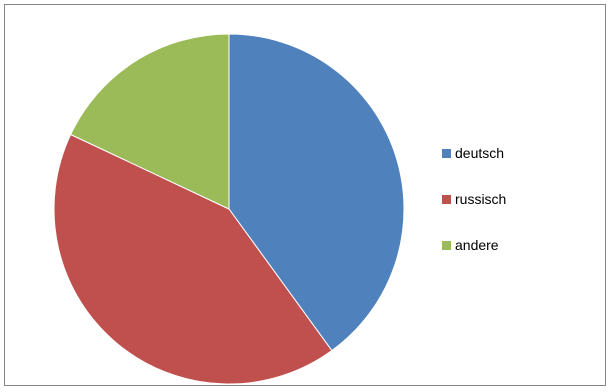 Image resolution: width=612 pixels, height=392 pixels. Describe the element at coordinates (480, 153) in the screenshot. I see `legend-label-deutsch: deutsch` at that location.